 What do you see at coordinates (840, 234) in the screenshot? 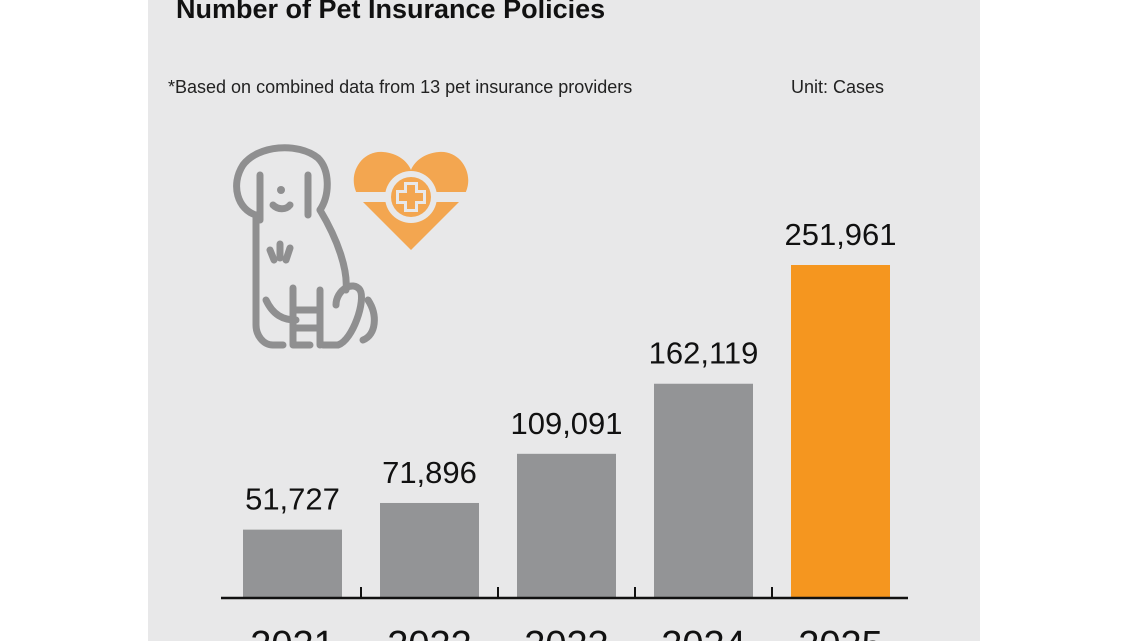
I see `data-label: 251,961` at bounding box center [840, 234].